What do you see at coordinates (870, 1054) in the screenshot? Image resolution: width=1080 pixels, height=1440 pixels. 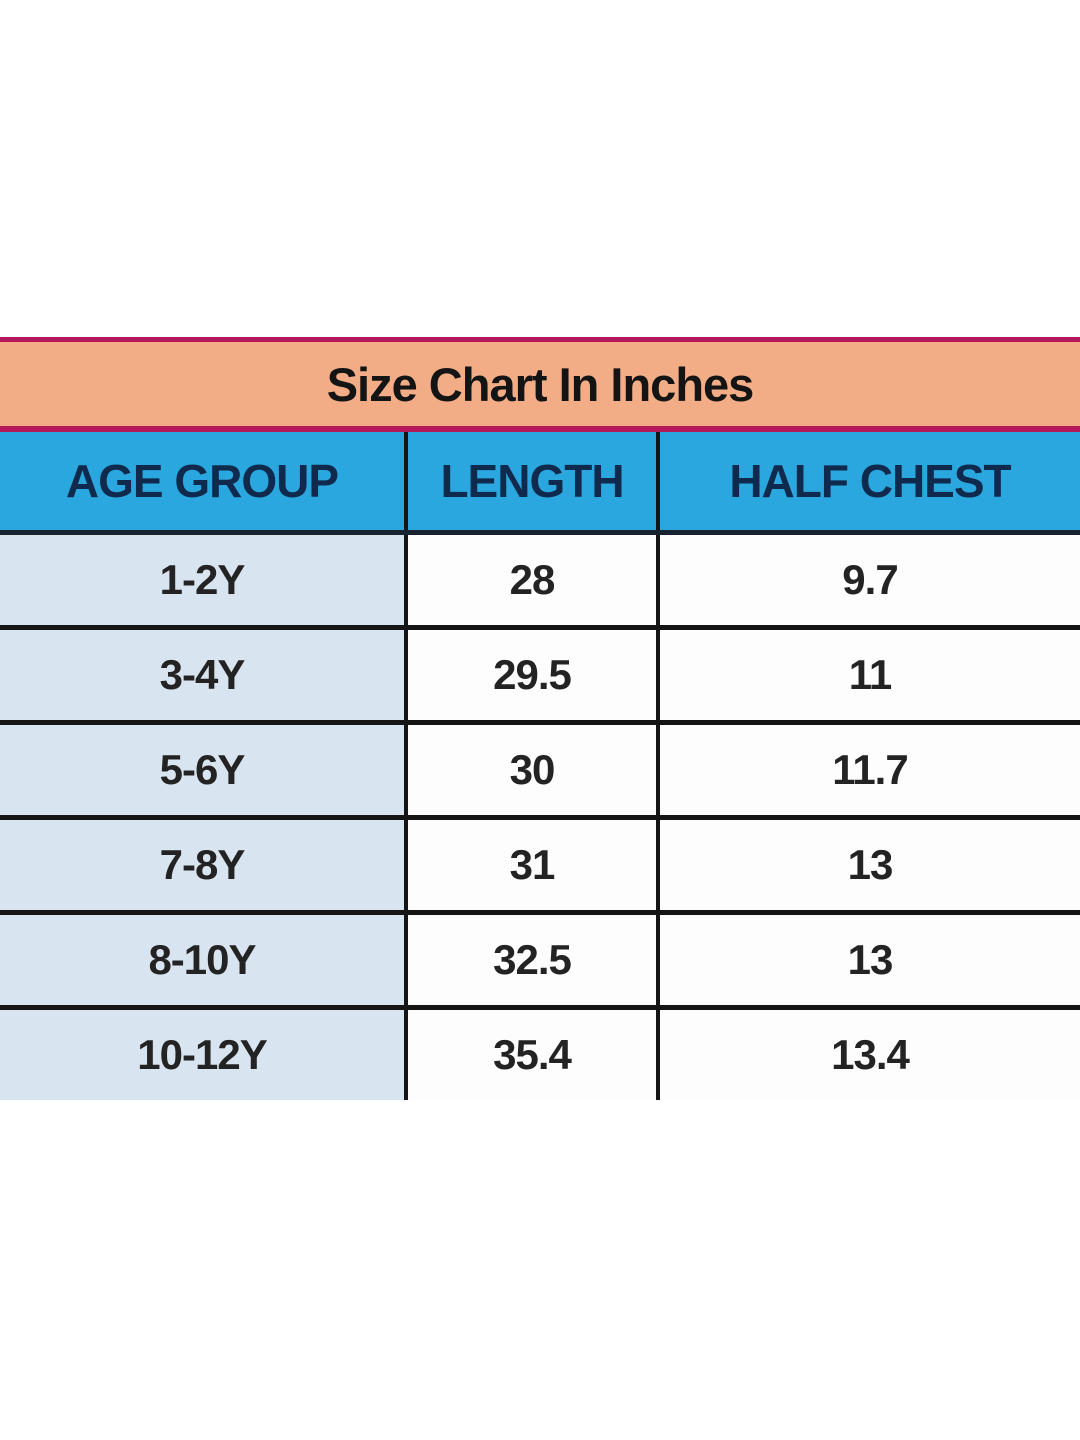 I see `cell-half-chest: 13.4` at bounding box center [870, 1054].